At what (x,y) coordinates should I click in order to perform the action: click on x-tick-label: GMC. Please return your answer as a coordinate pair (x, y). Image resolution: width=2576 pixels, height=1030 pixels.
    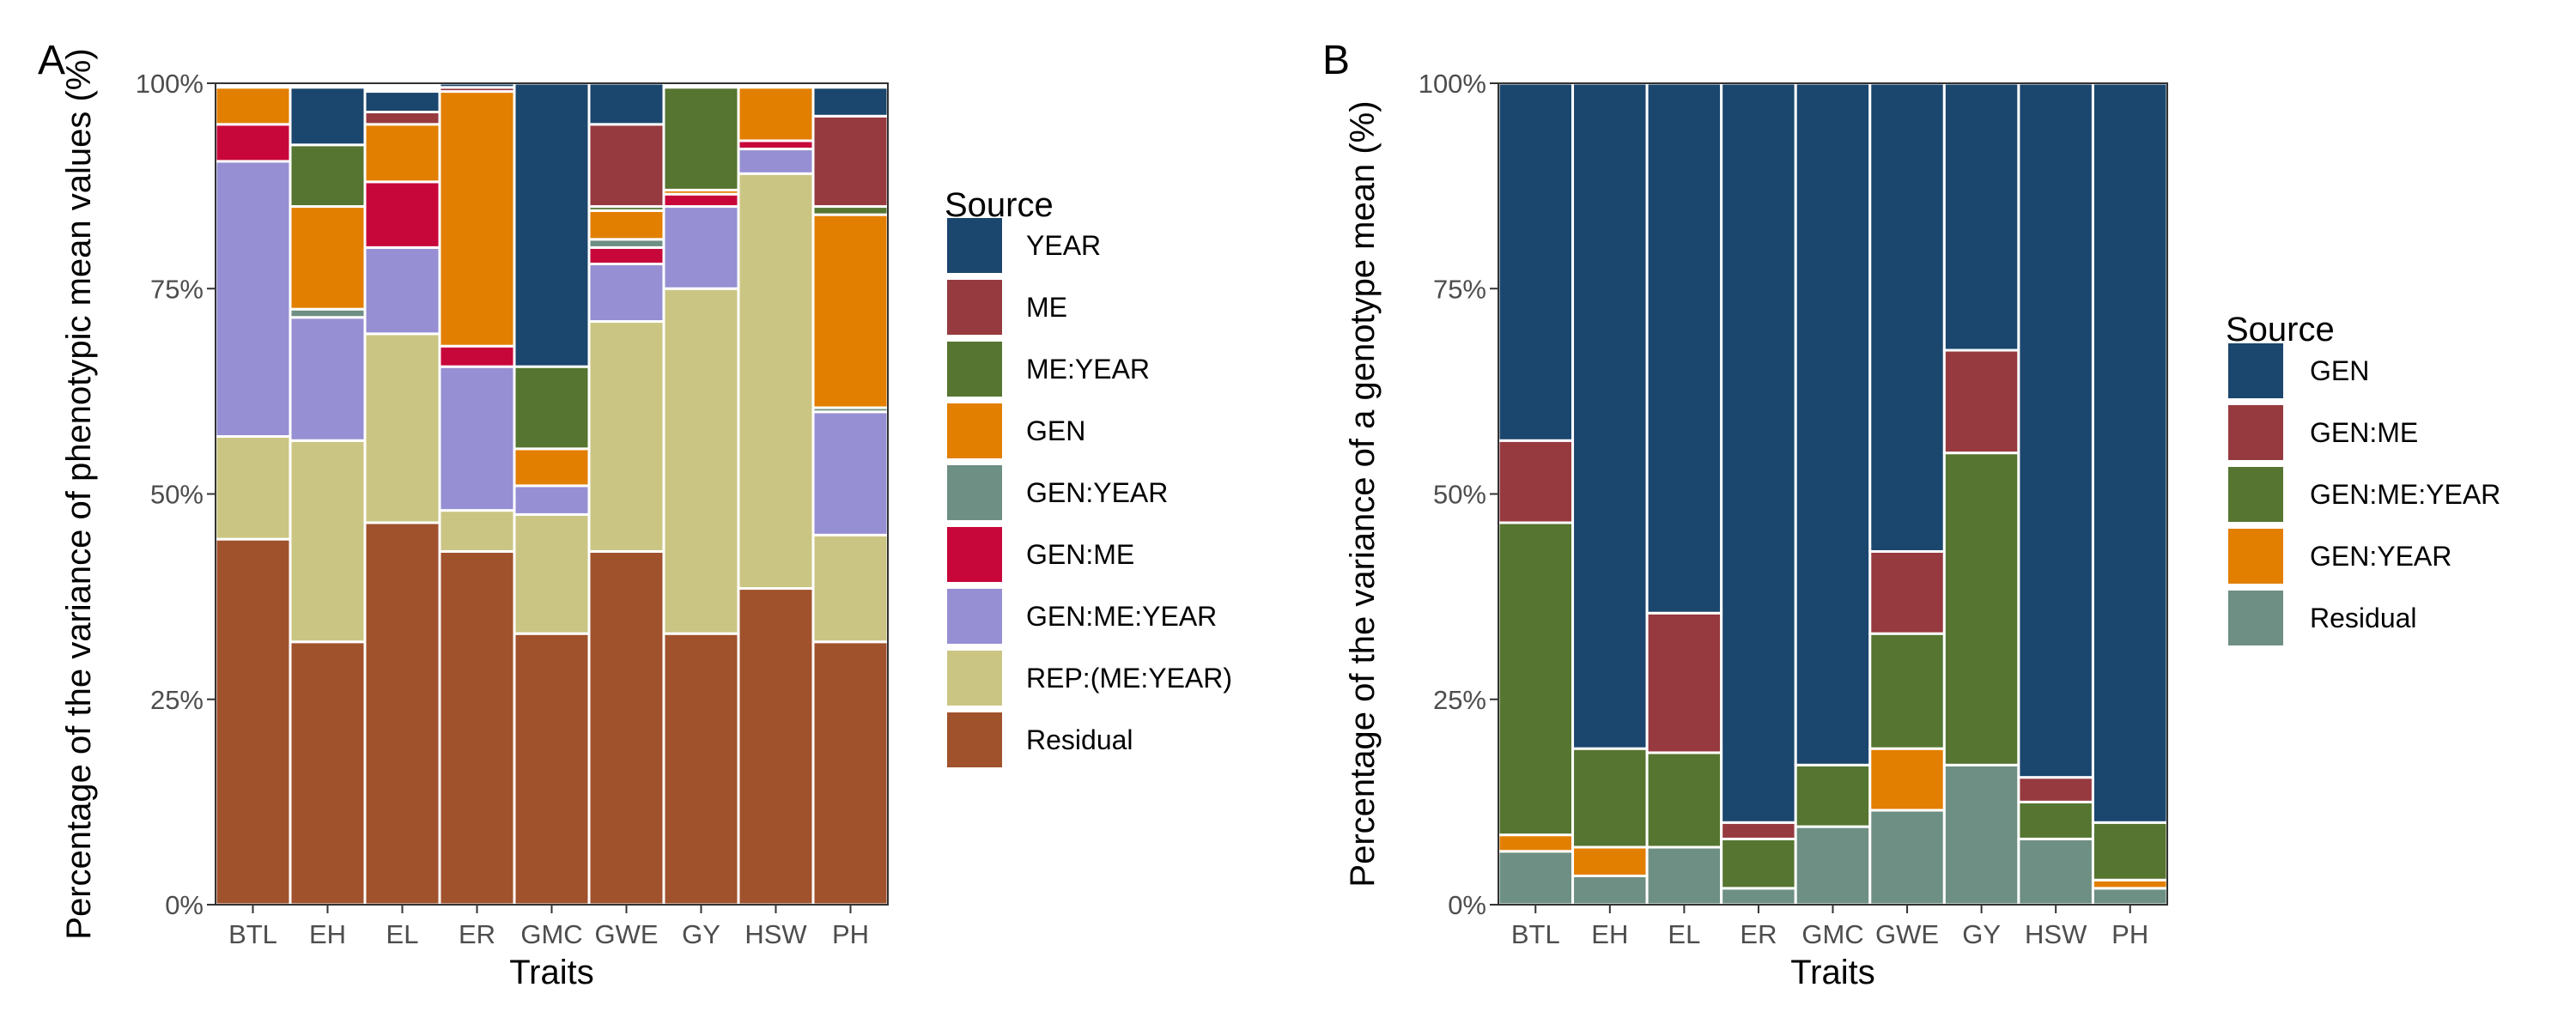
    Looking at the image, I should click on (1832, 934).